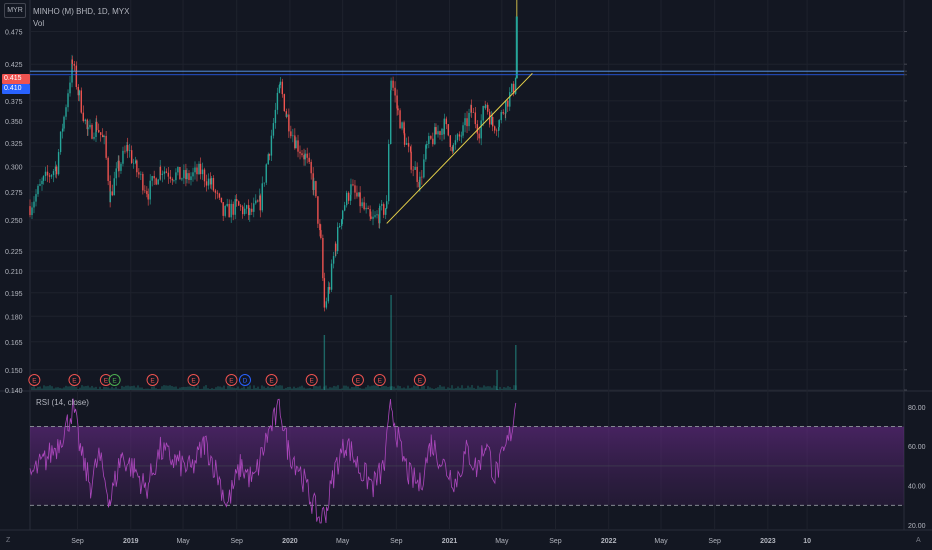 The height and width of the screenshot is (550, 932). I want to click on rsi-label: RSI (14, close), so click(62, 402).